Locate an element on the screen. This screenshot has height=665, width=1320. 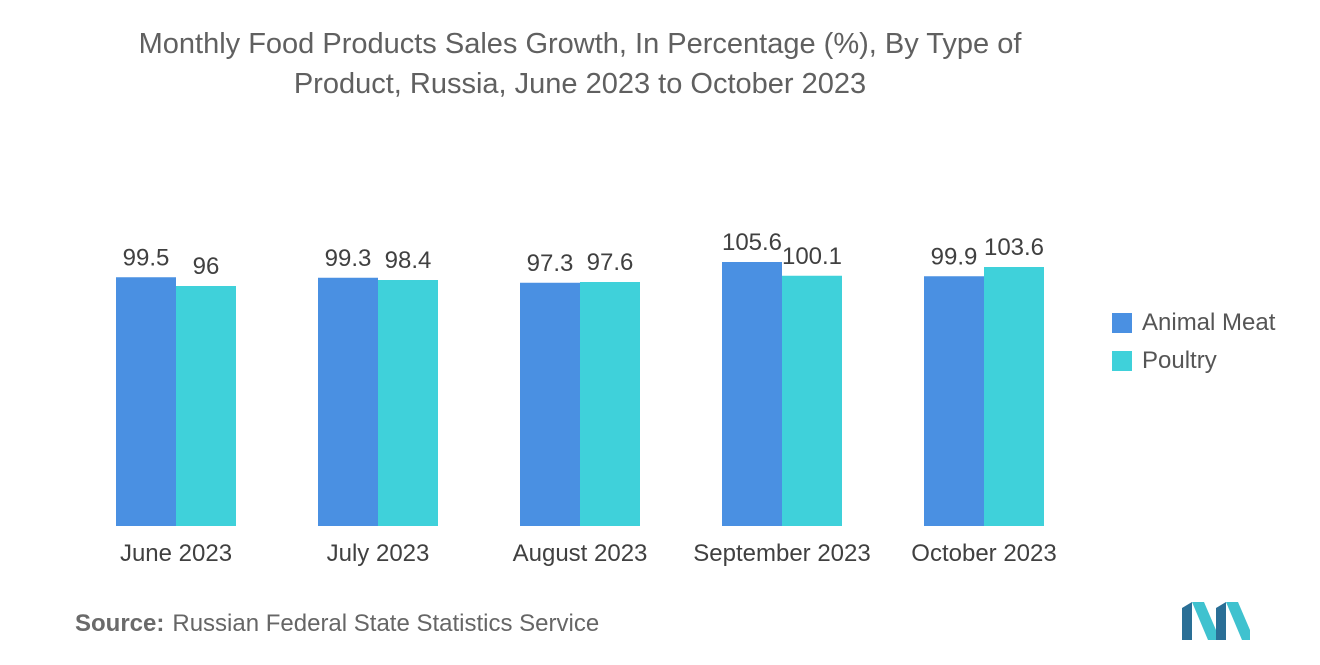
data-label-animal-meat-july-2023: 99.3 is located at coordinates (348, 258).